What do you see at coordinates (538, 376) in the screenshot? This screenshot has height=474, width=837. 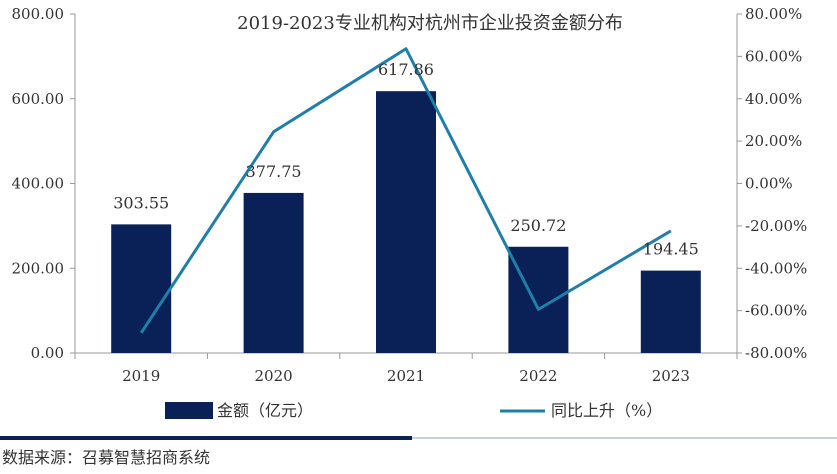 I see `x-tick-label: 2022` at bounding box center [538, 376].